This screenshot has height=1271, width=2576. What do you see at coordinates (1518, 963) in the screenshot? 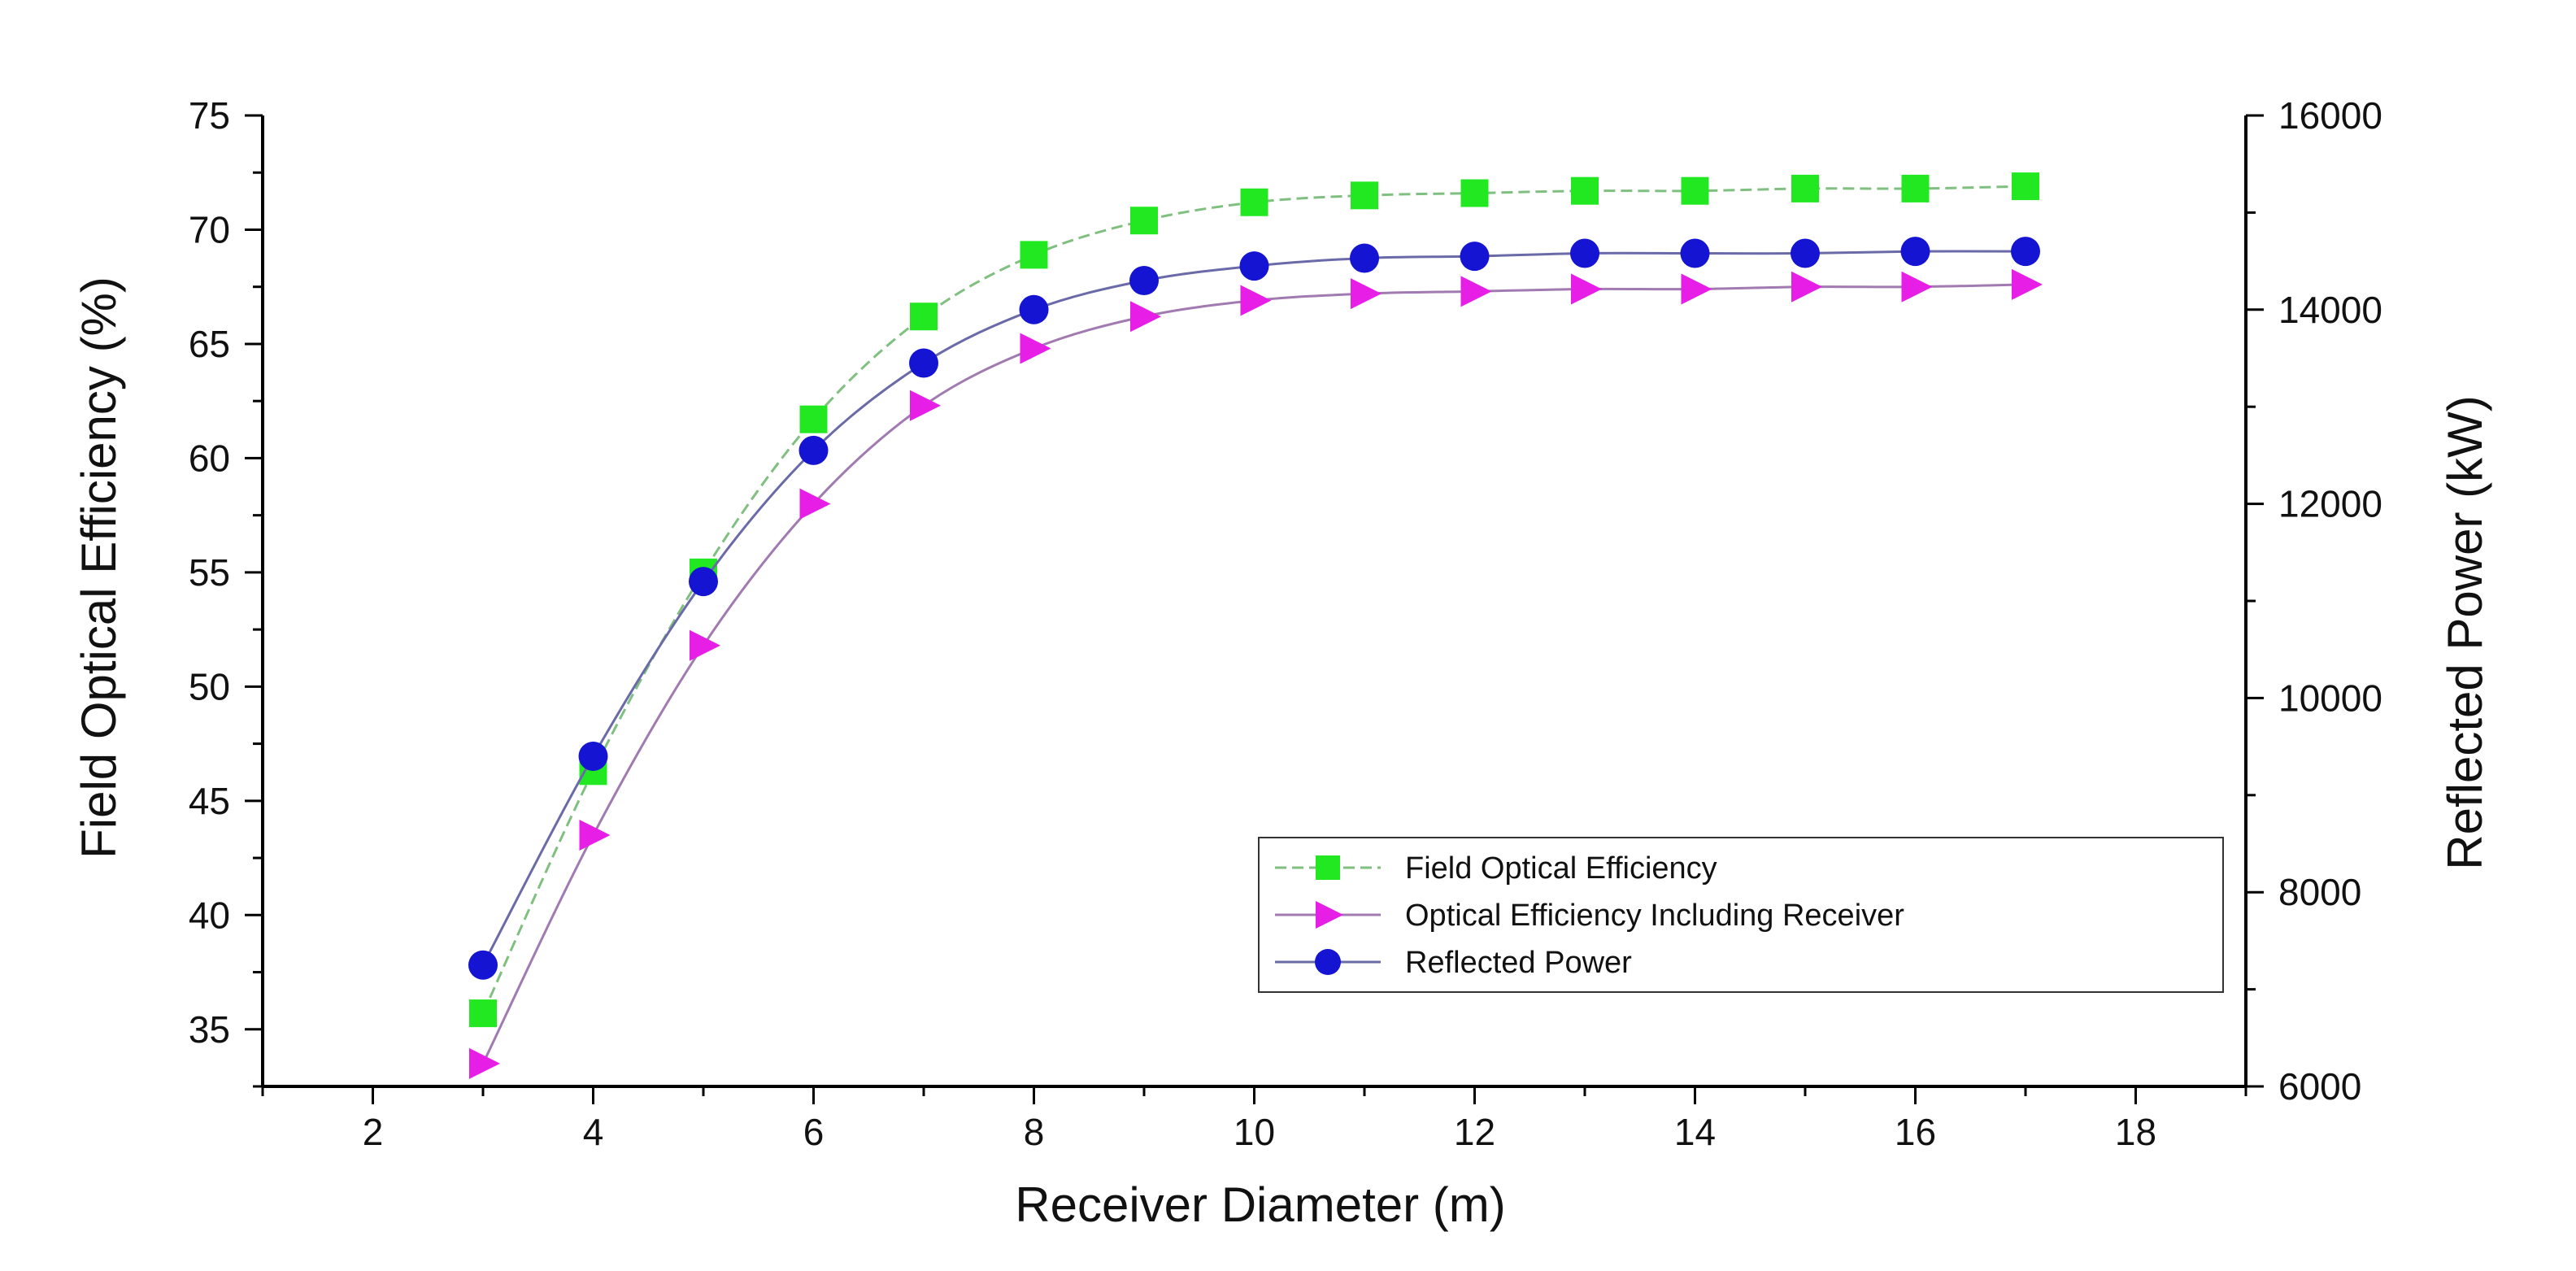
I see `legend-label: Reflected Power` at bounding box center [1518, 963].